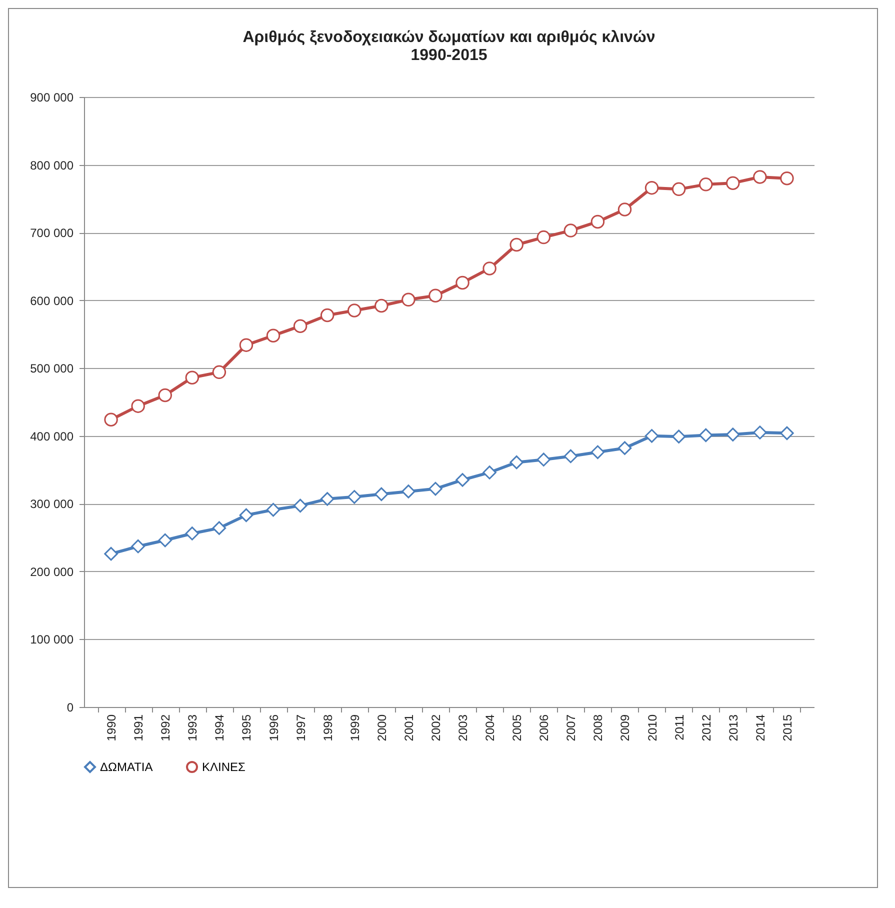 The width and height of the screenshot is (895, 908). What do you see at coordinates (355, 728) in the screenshot?
I see `x-tick-label: 1999` at bounding box center [355, 728].